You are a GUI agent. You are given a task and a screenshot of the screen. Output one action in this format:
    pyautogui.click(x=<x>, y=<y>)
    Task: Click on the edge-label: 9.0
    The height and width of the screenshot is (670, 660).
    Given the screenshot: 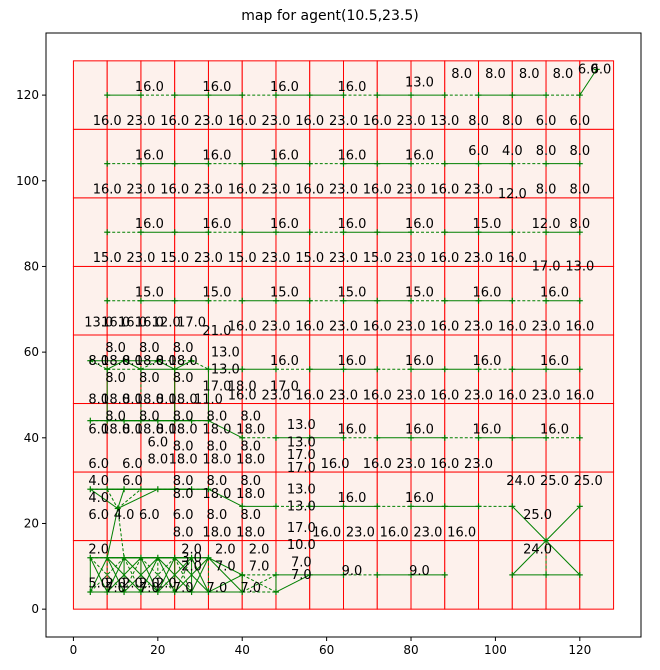 What is the action you would take?
    pyautogui.click(x=352, y=571)
    